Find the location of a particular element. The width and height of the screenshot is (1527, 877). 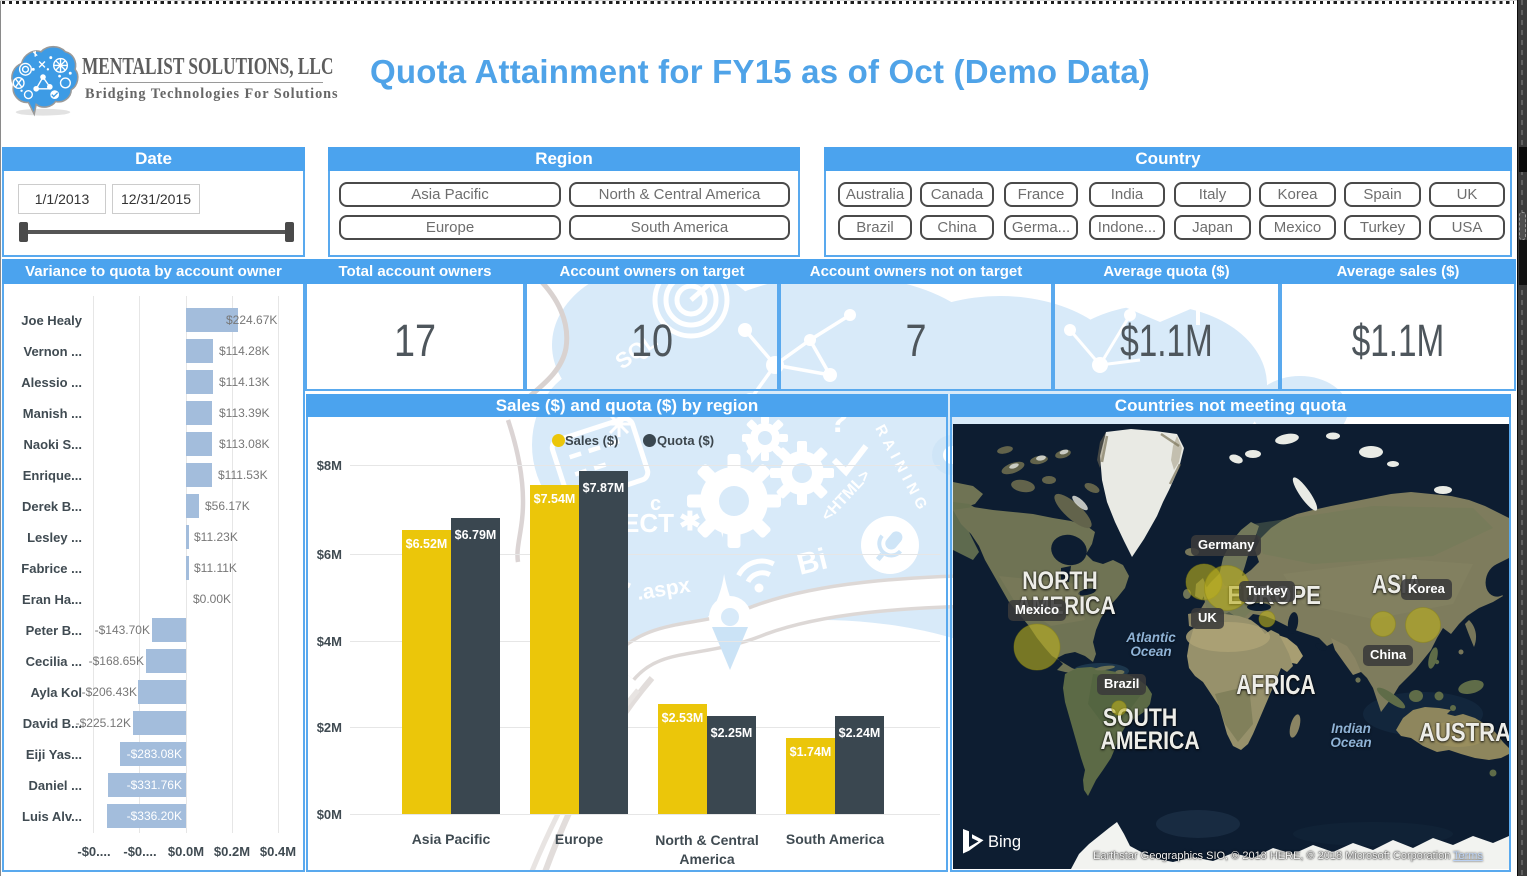

svg-text:ECT✱: ECT ✱ is located at coordinates (661, 522).